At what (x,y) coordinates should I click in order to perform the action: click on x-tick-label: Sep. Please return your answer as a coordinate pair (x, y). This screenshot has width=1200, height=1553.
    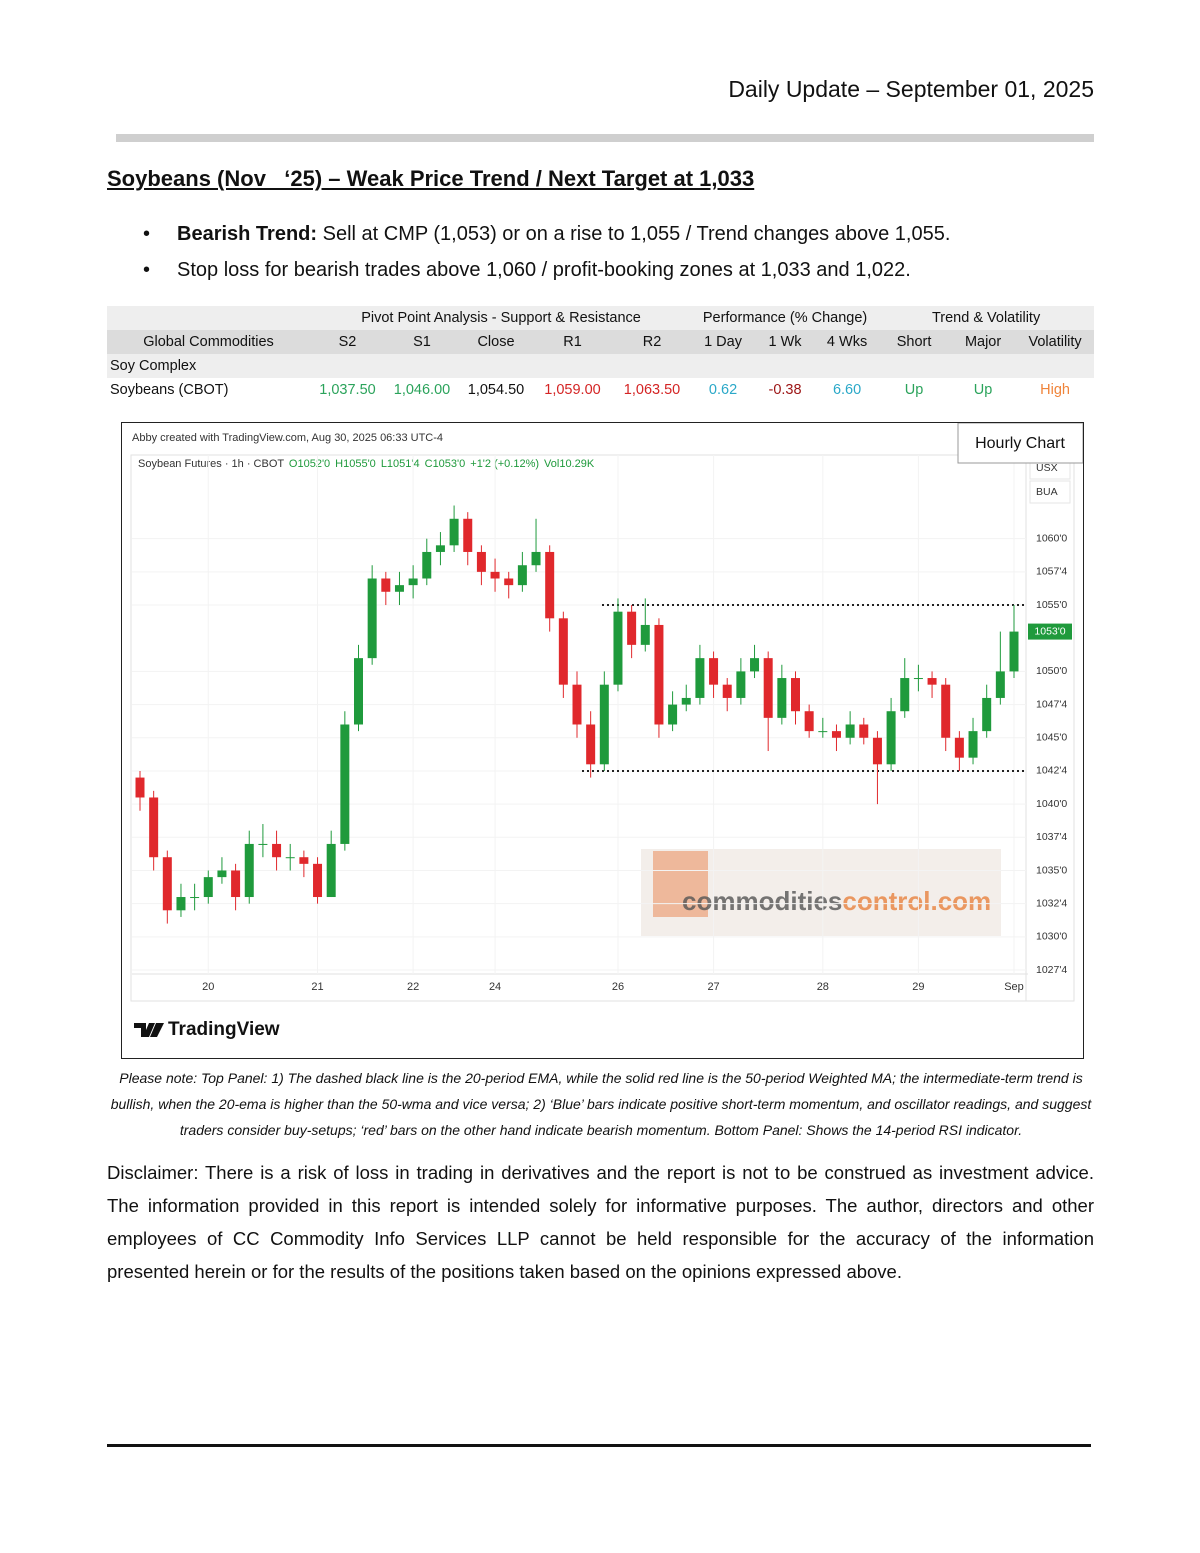
    Looking at the image, I should click on (1014, 987).